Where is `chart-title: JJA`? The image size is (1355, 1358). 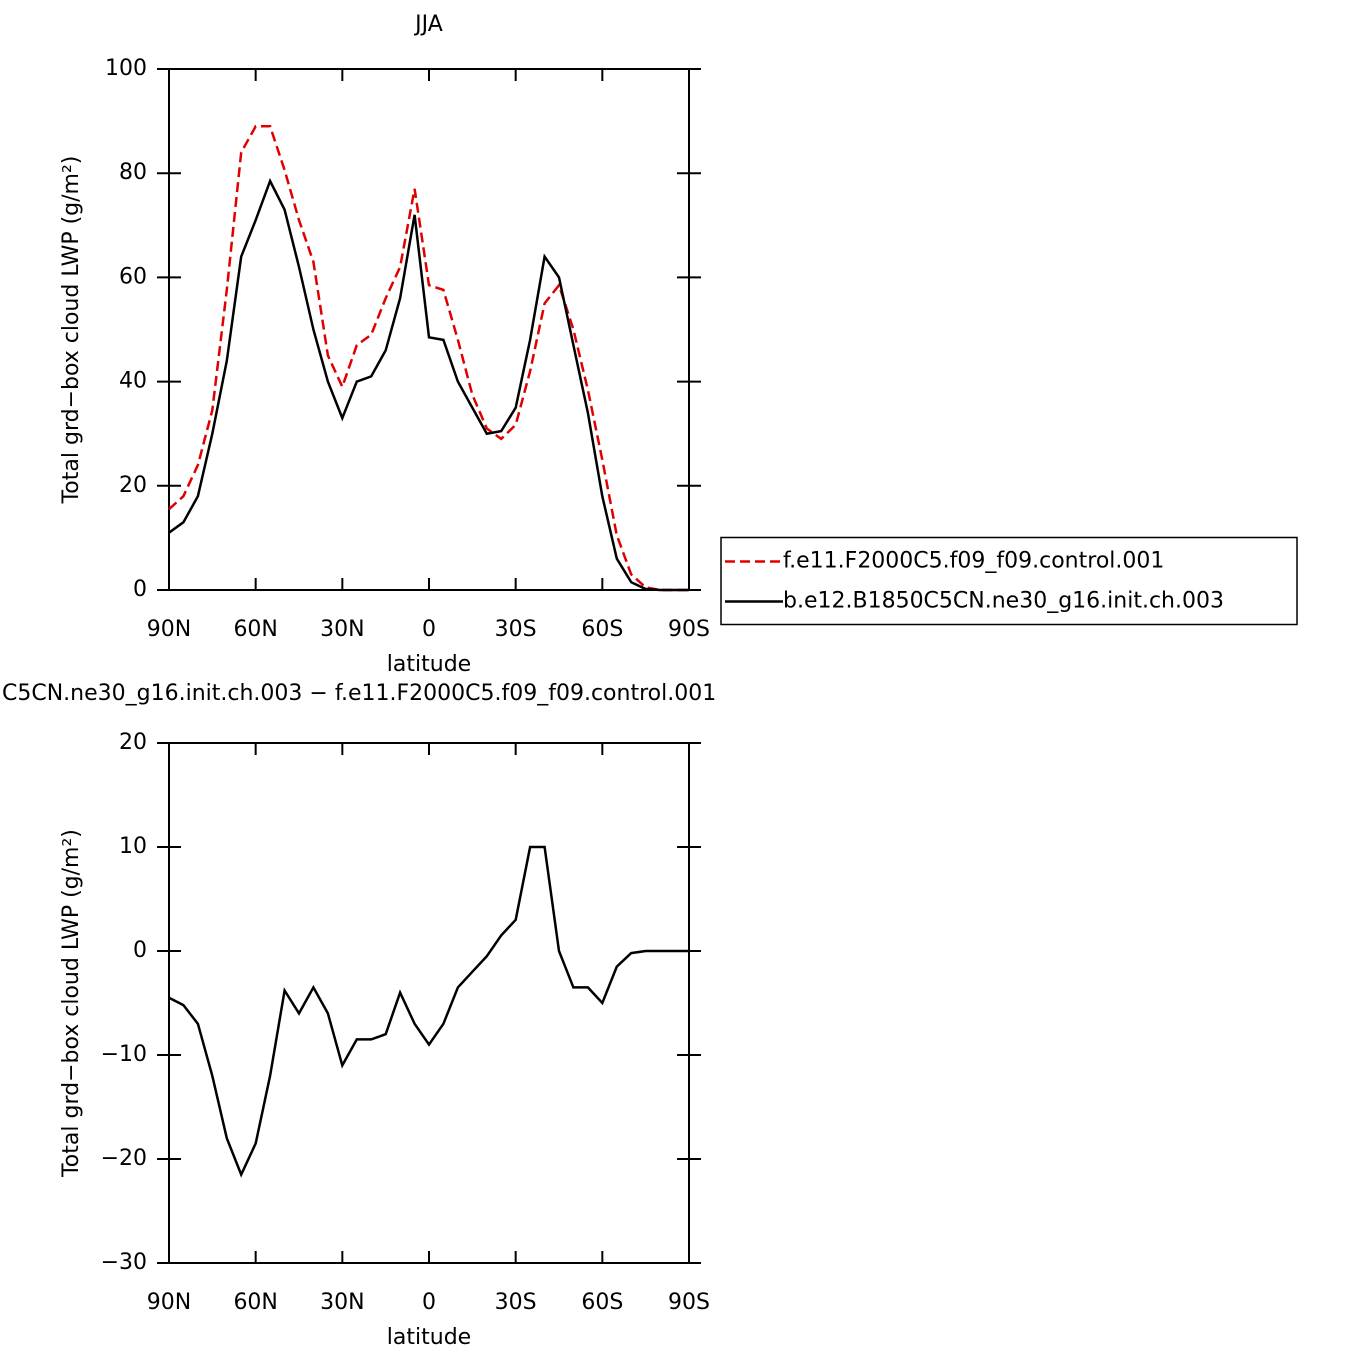
chart-title: JJA is located at coordinates (428, 24).